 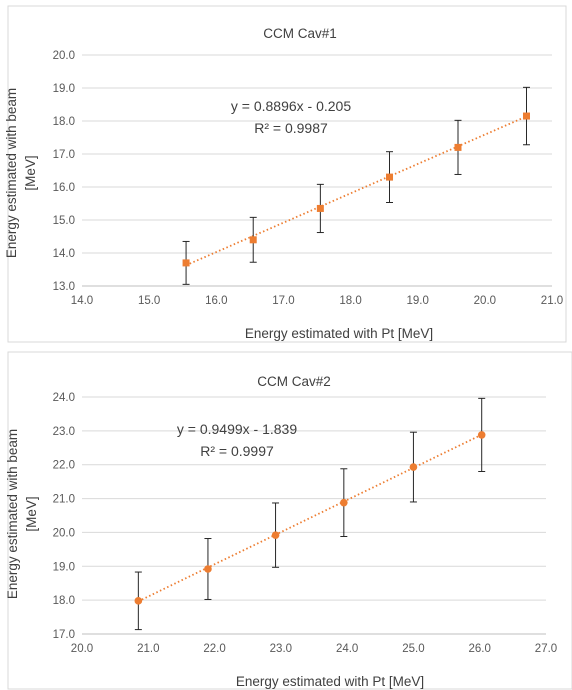 What do you see at coordinates (64, 398) in the screenshot?
I see `y-tick-label: 24.0` at bounding box center [64, 398].